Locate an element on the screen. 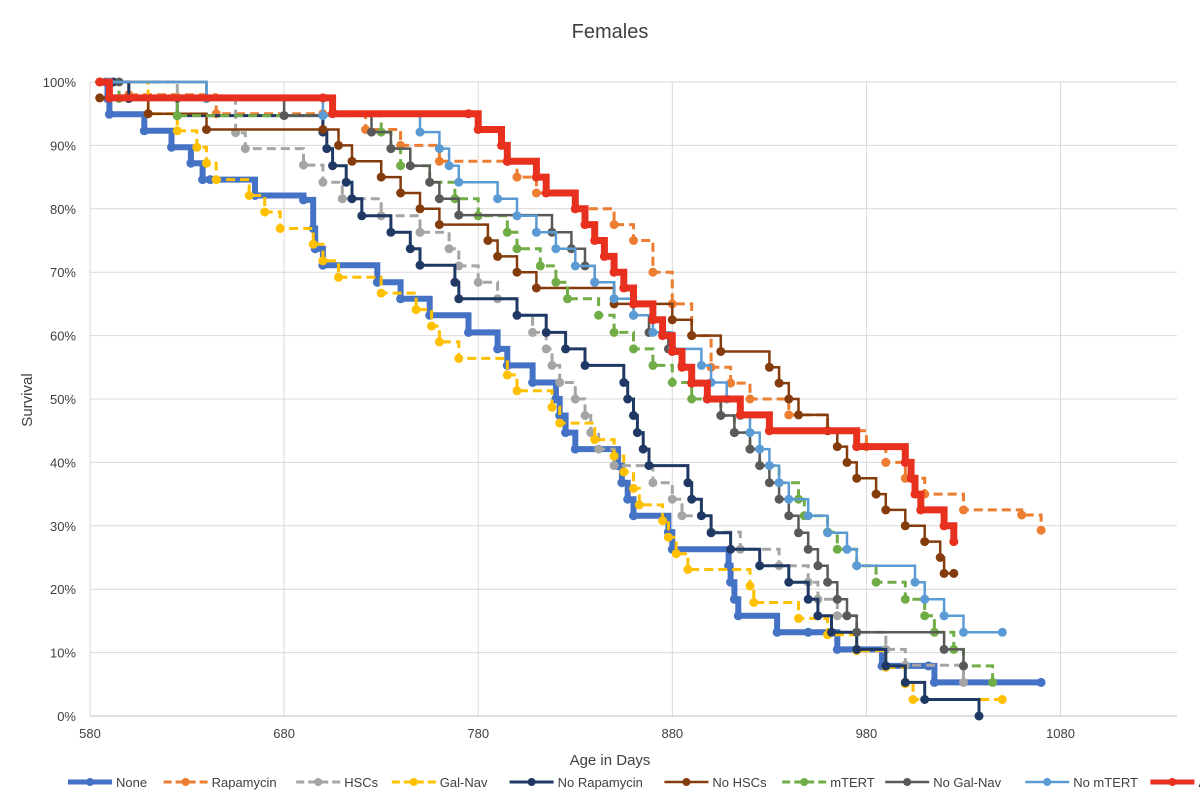 This screenshot has height=808, width=1200. legend-label: No HSCs is located at coordinates (739, 782).